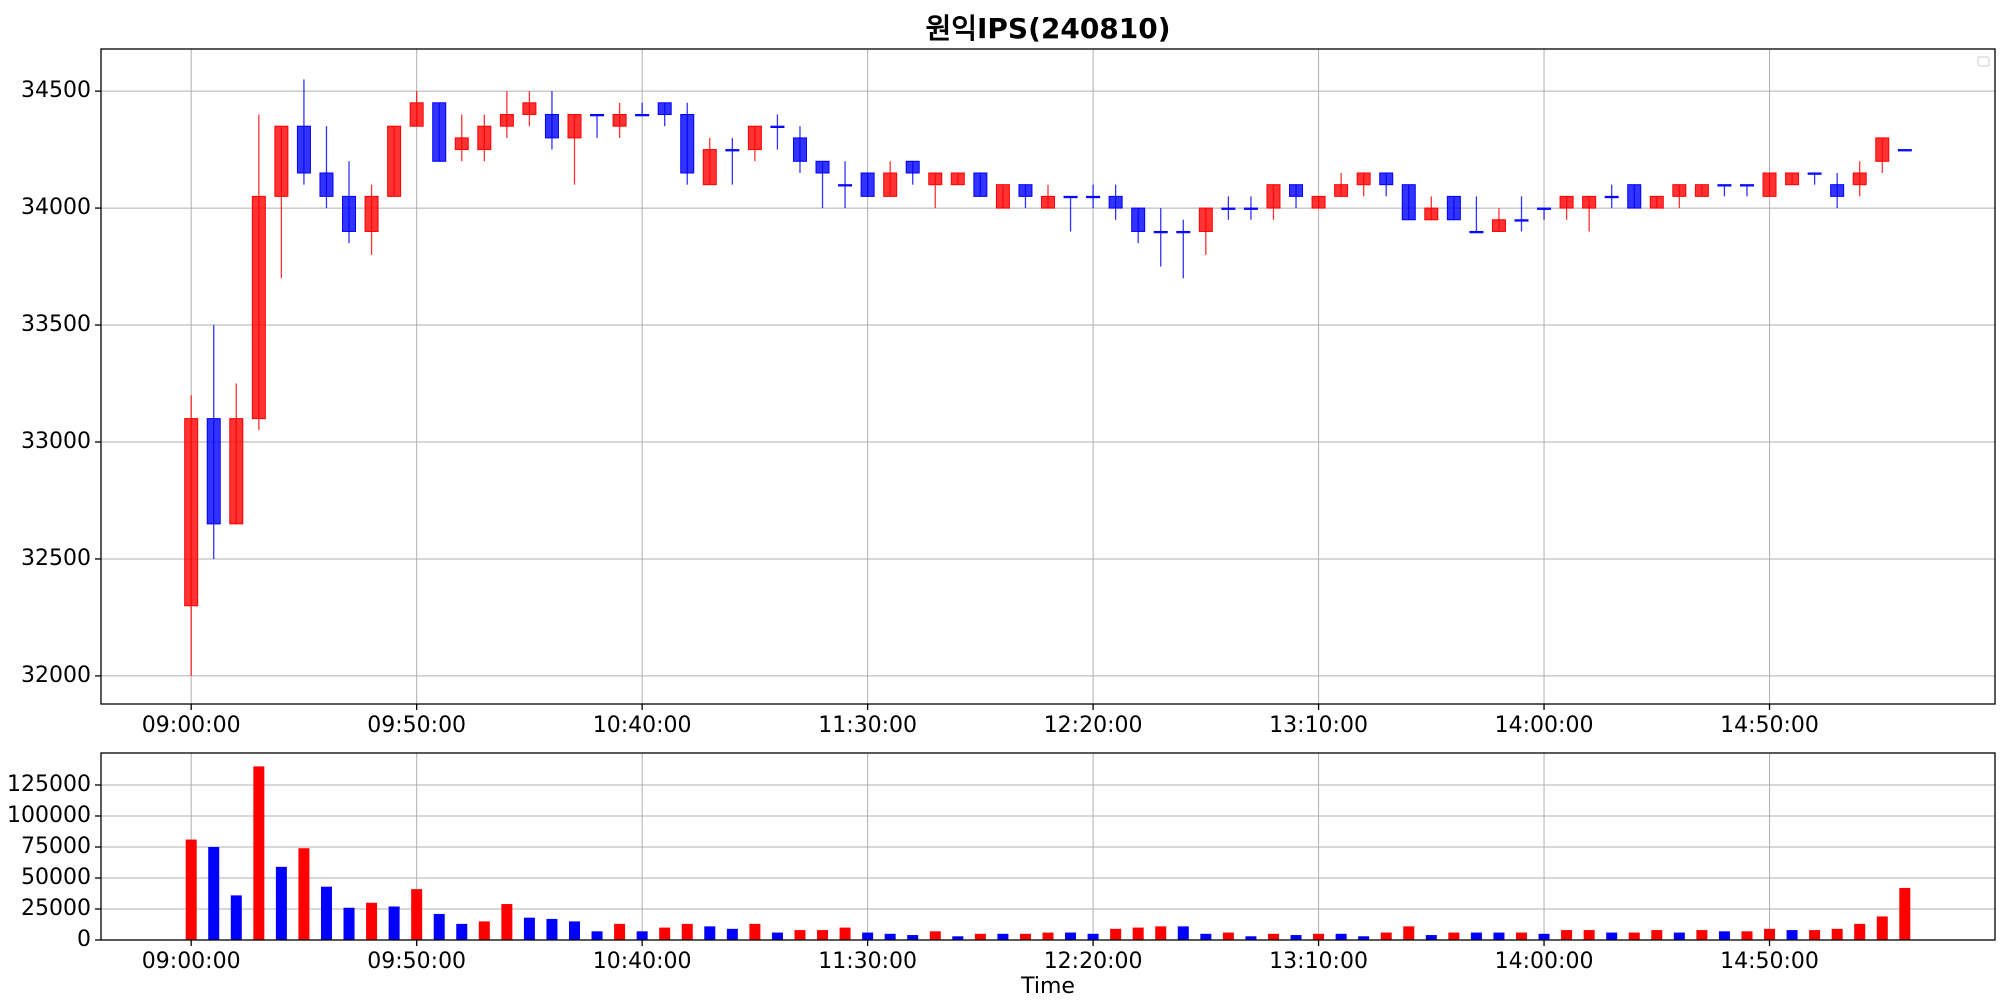 Image resolution: width=2000 pixels, height=1000 pixels. What do you see at coordinates (1047, 986) in the screenshot?
I see `x-axis-label: Time` at bounding box center [1047, 986].